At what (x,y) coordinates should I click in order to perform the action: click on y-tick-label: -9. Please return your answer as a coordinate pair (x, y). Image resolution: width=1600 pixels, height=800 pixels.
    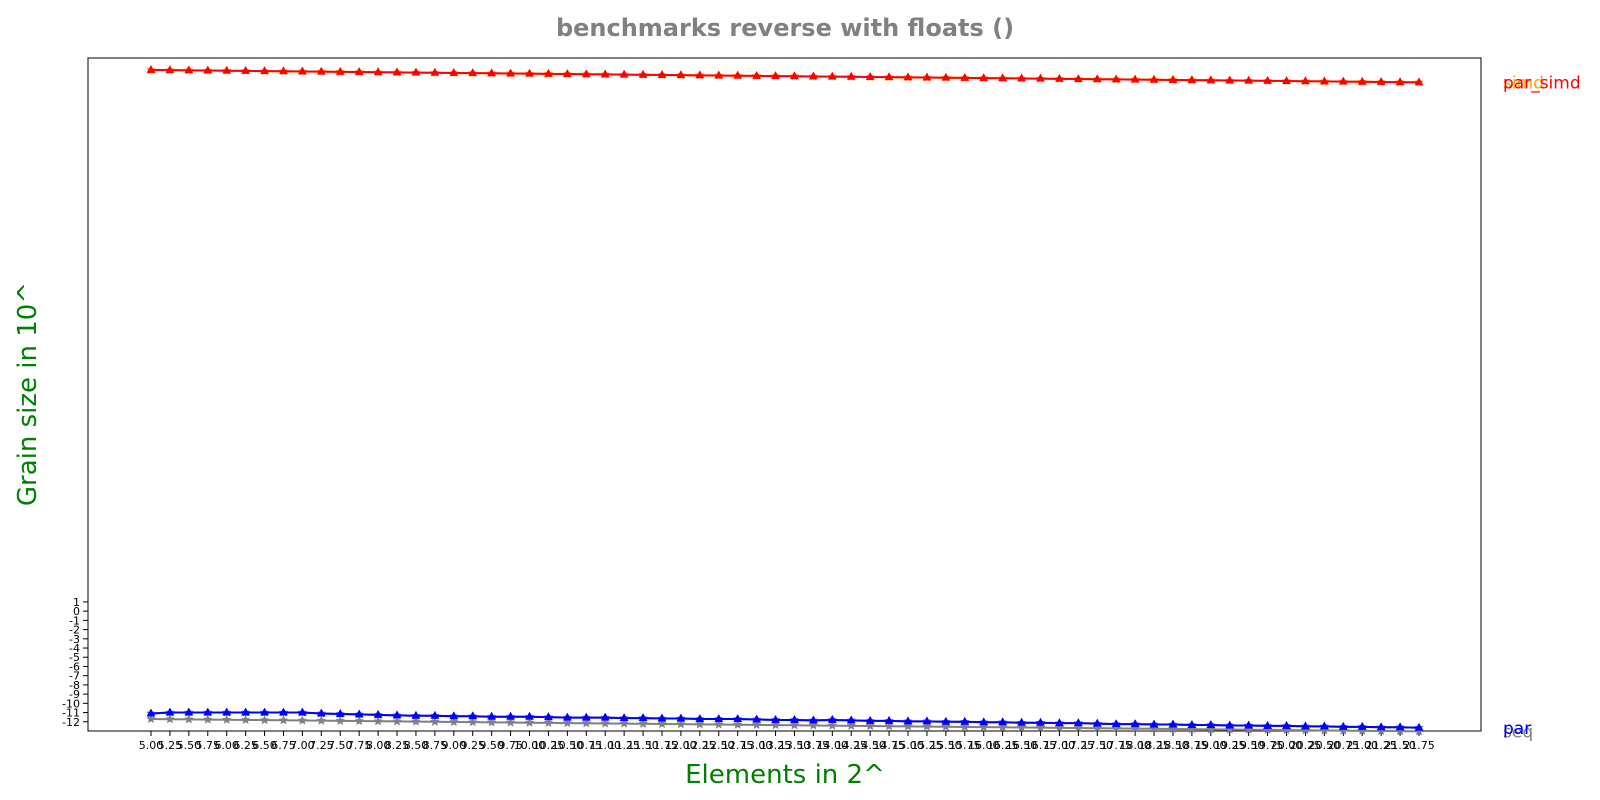
    Looking at the image, I should click on (74, 694).